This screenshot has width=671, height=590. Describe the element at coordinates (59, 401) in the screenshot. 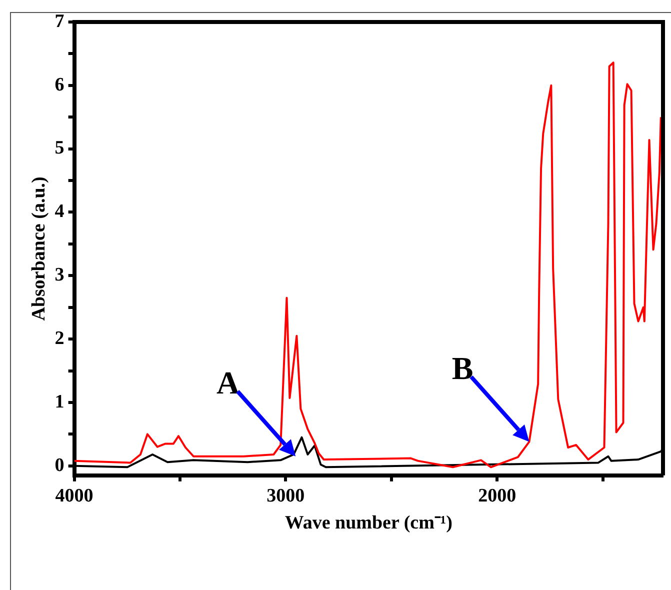

I see `y-tick-label: 1` at that location.